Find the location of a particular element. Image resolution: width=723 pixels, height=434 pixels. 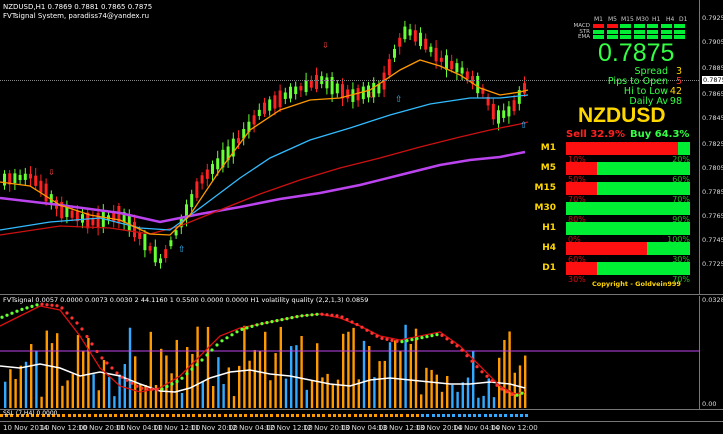

time-tick: 11 Nov 20:00 is located at coordinates (214, 428).